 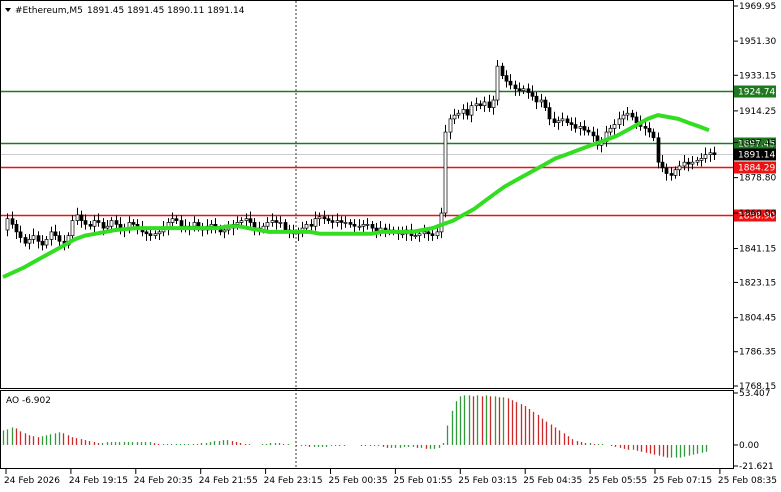 I want to click on x-tick-label: 25 Feb 00:35, so click(x=358, y=481).